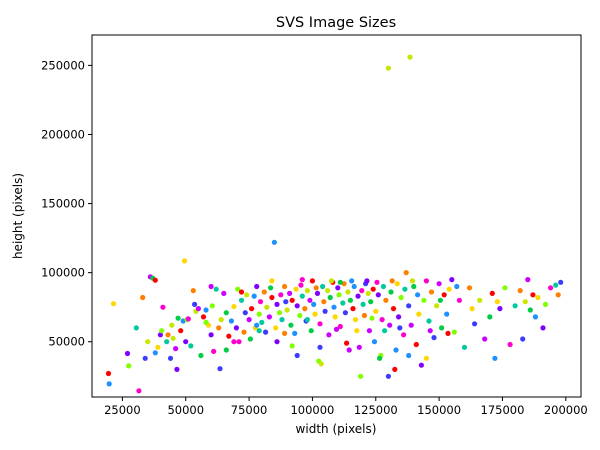 The width and height of the screenshot is (600, 450). What do you see at coordinates (249, 410) in the screenshot?
I see `x-tick-label: 75000` at bounding box center [249, 410].